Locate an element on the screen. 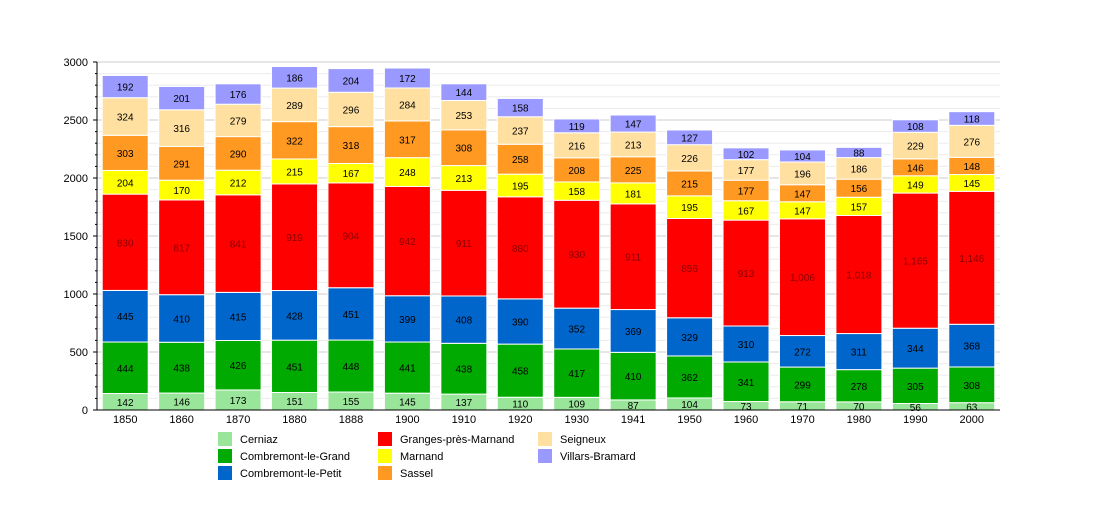 The height and width of the screenshot is (505, 1100). data-label: 119 is located at coordinates (577, 127).